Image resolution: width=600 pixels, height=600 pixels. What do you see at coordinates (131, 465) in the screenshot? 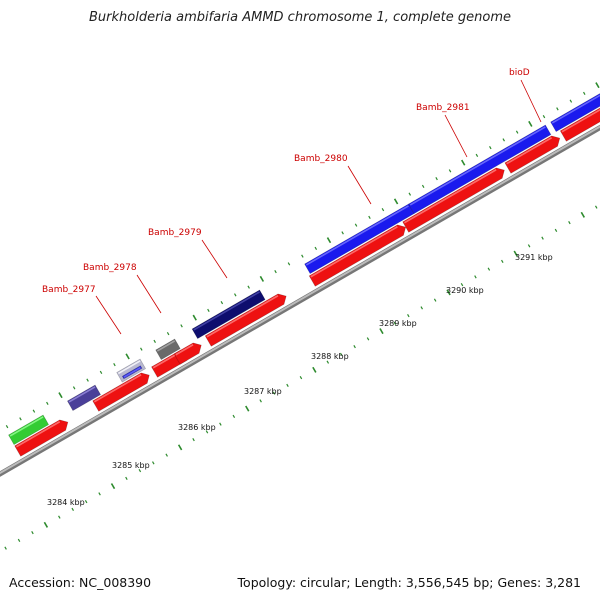
I see `ruler-label: 3285 kbp` at bounding box center [131, 465].